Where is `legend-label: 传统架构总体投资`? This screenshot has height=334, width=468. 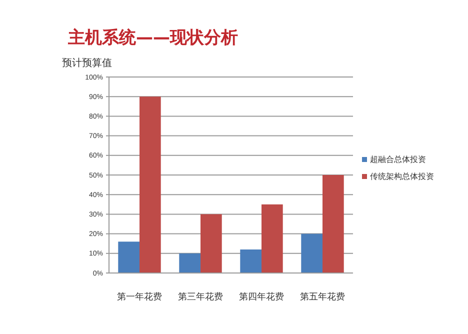
legend-label: 传统架构总体投资 is located at coordinates (402, 176).